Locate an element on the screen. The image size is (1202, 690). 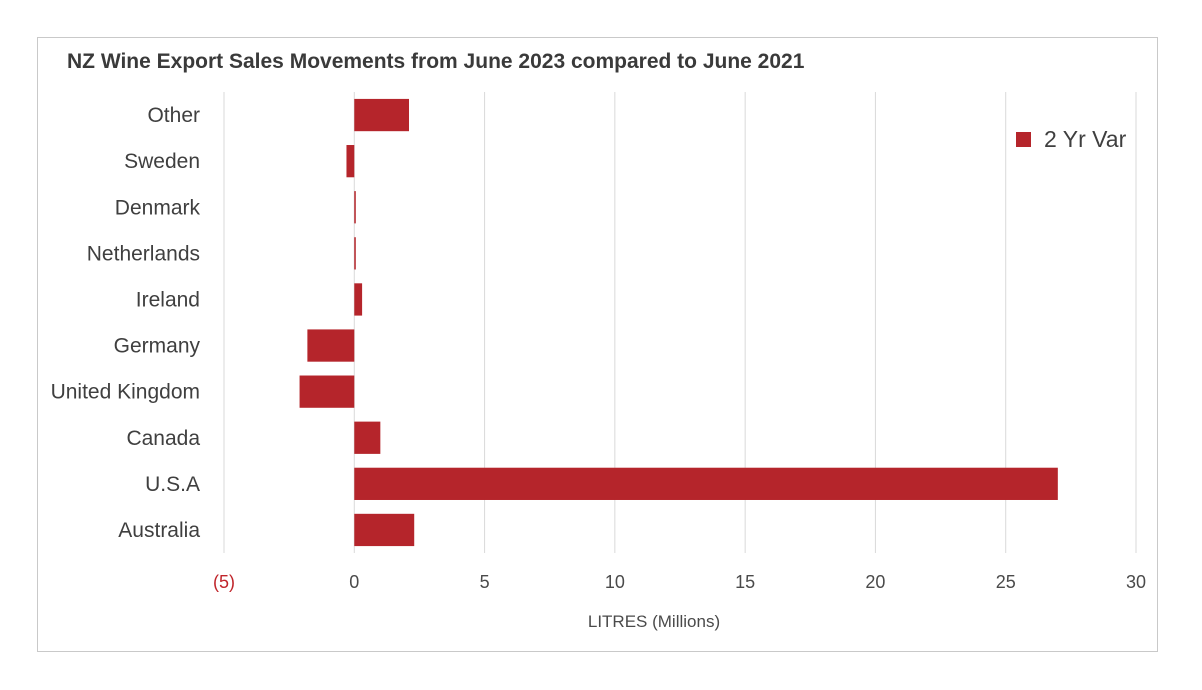
legend-swatch is located at coordinates (1023, 139).